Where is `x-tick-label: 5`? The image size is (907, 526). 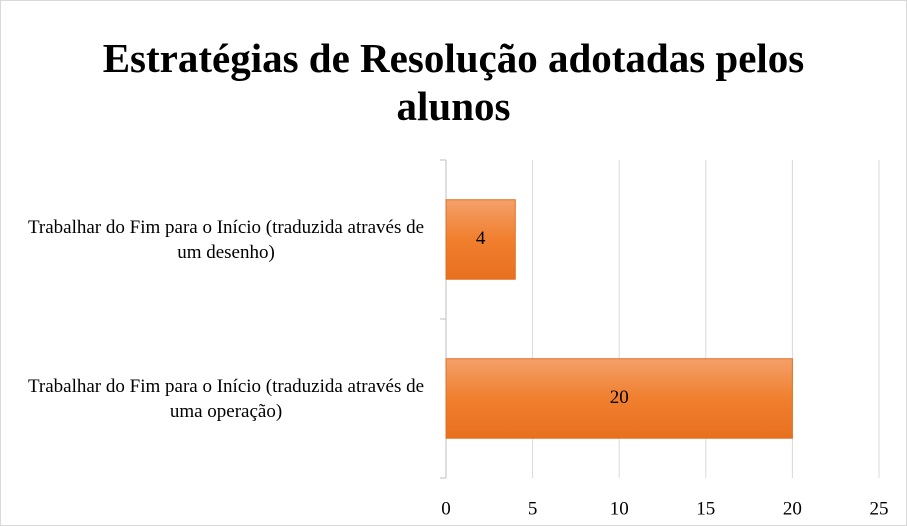
x-tick-label: 5 is located at coordinates (533, 508).